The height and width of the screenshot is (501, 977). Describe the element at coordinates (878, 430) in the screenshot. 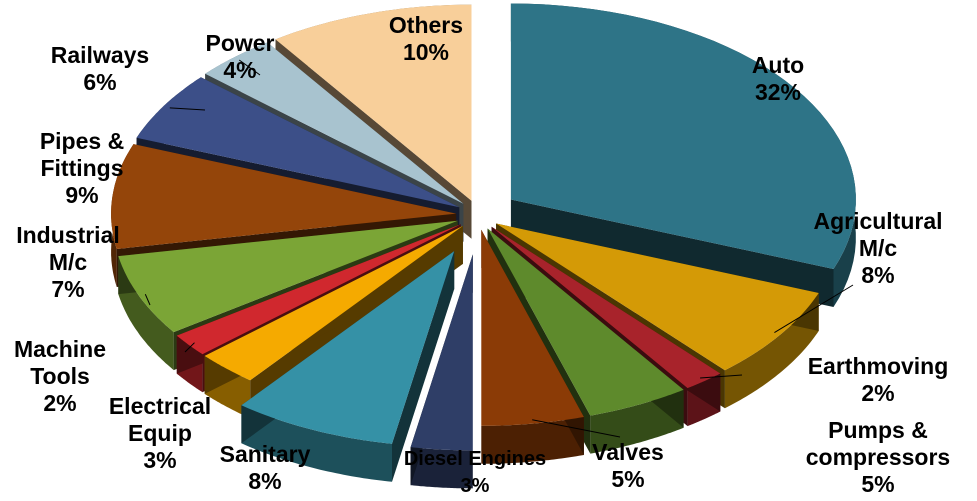

I see `slice-label: Pumps &` at that location.